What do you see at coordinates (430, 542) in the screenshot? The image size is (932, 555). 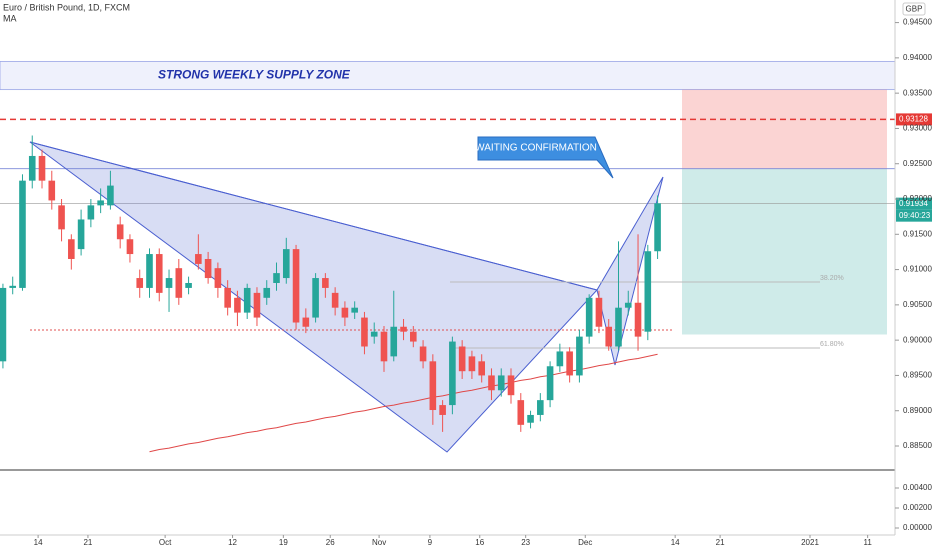 I see `x-tick-label: 9` at bounding box center [430, 542].